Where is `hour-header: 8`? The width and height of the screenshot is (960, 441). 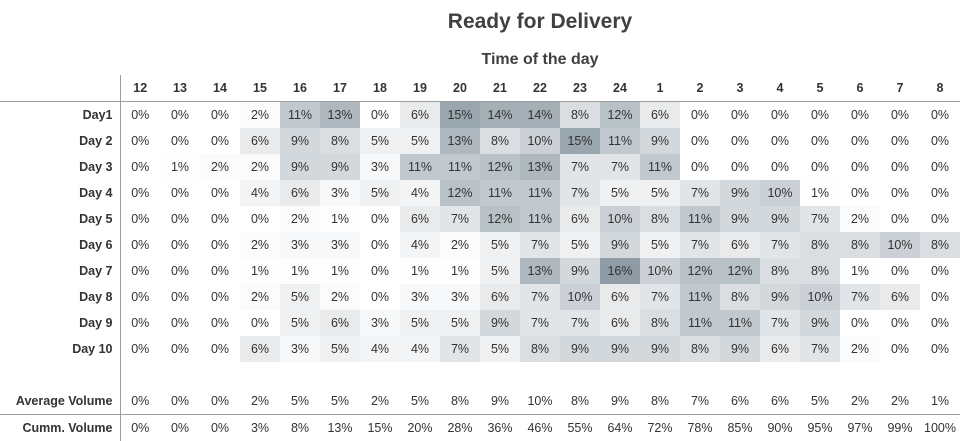 hour-header: 8 is located at coordinates (940, 88).